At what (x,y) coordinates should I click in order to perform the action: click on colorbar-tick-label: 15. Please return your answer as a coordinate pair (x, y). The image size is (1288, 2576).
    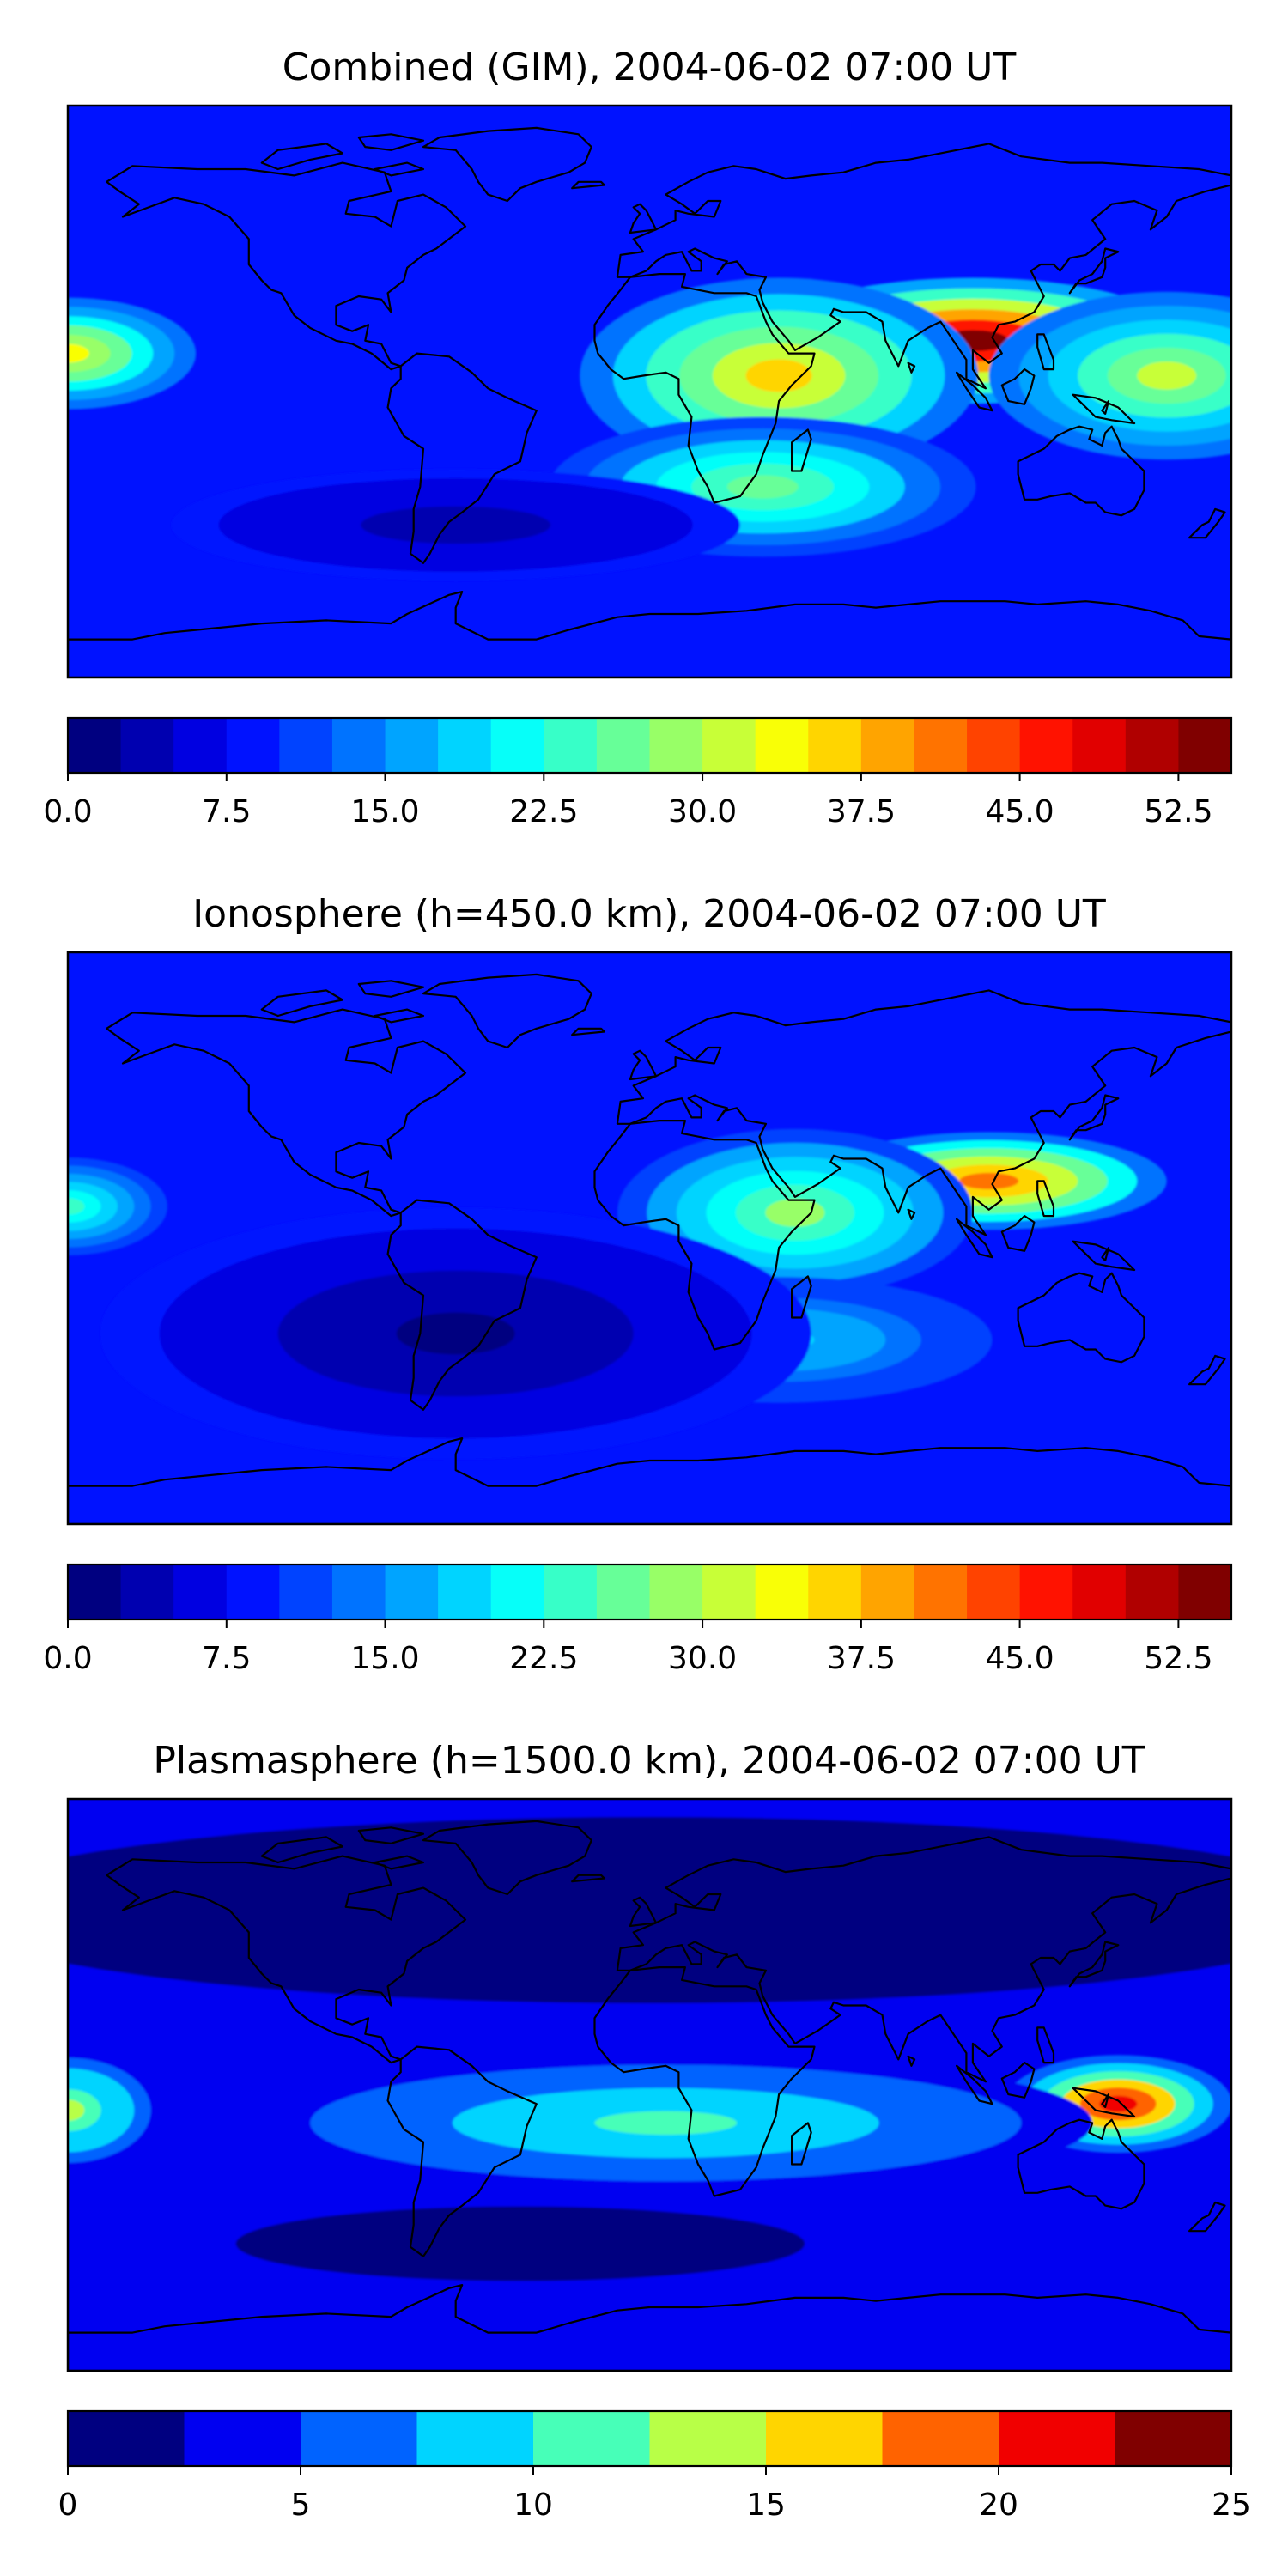
    Looking at the image, I should click on (766, 2506).